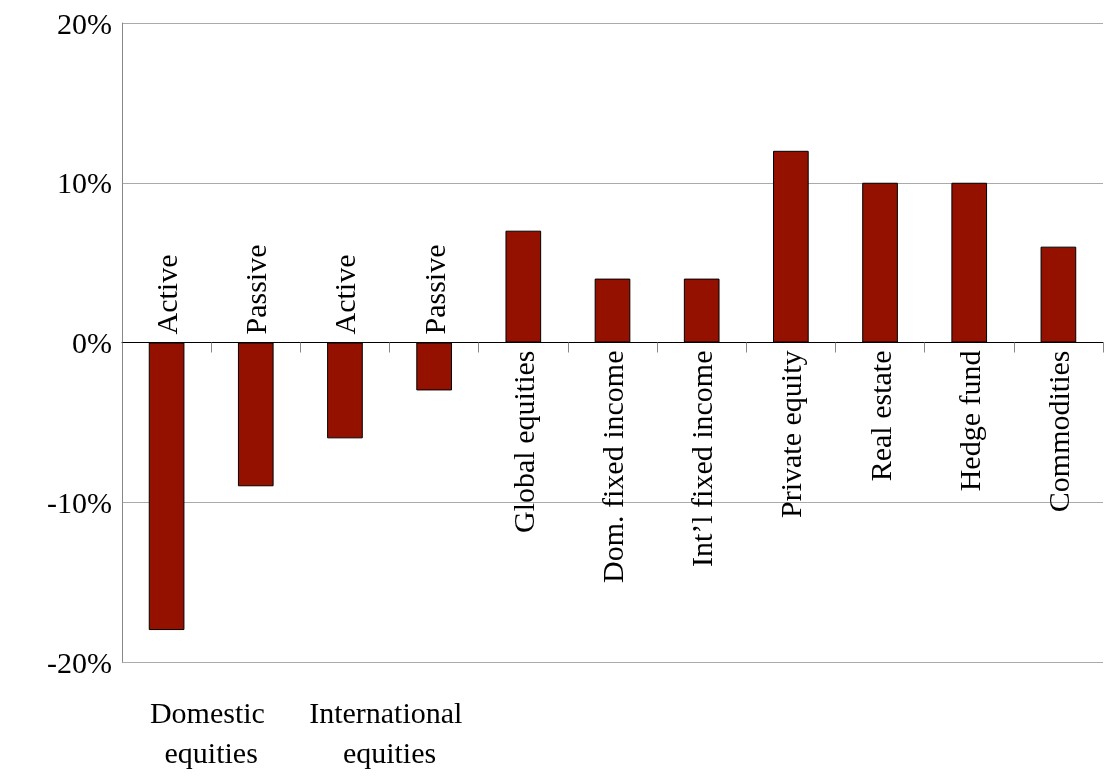  What do you see at coordinates (969, 421) in the screenshot?
I see `x-tick-label: Hedge fund` at bounding box center [969, 421].